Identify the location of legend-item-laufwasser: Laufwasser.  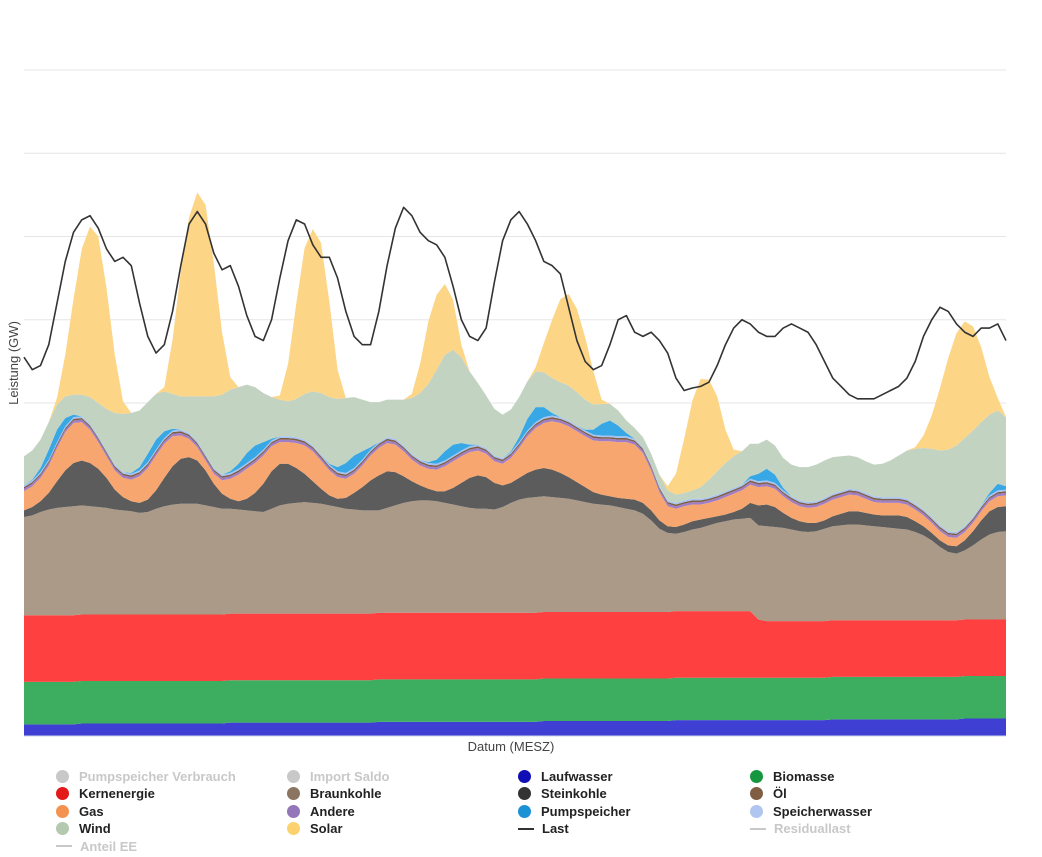
(565, 776).